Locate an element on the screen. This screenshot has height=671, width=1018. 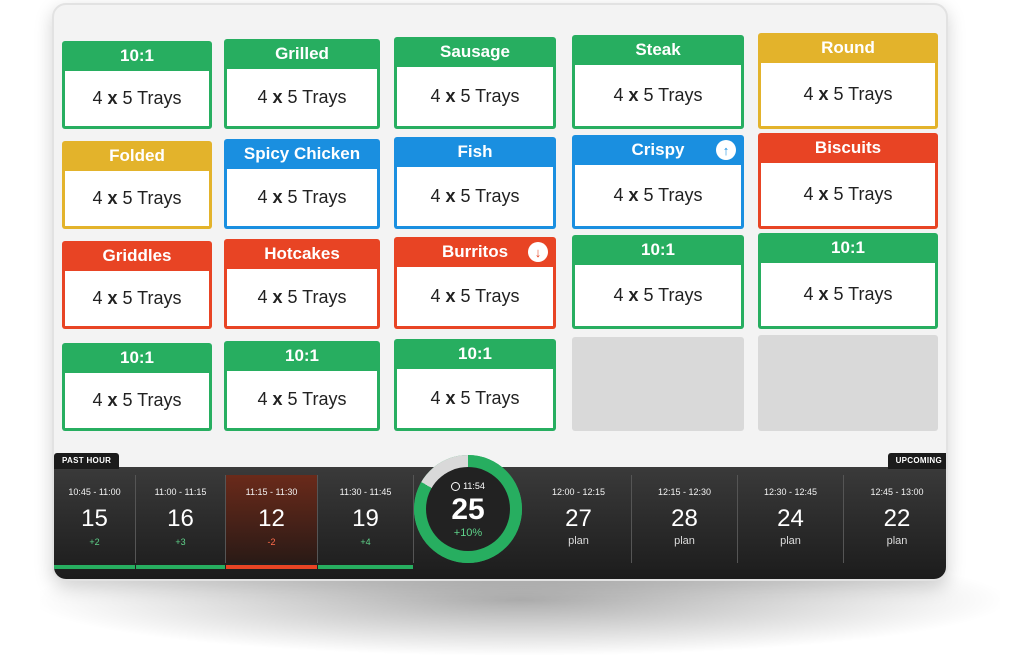
product-tile: Folded 4 x 5 Trays is located at coordinates (137, 185).